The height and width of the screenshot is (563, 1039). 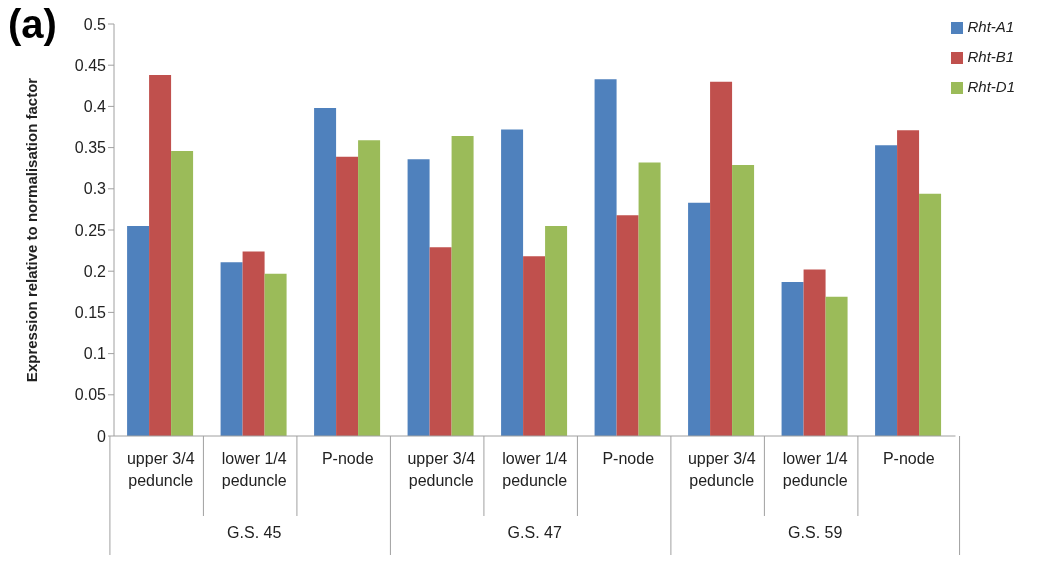 What do you see at coordinates (90, 395) in the screenshot?
I see `y-tick-label: 0.05` at bounding box center [90, 395].